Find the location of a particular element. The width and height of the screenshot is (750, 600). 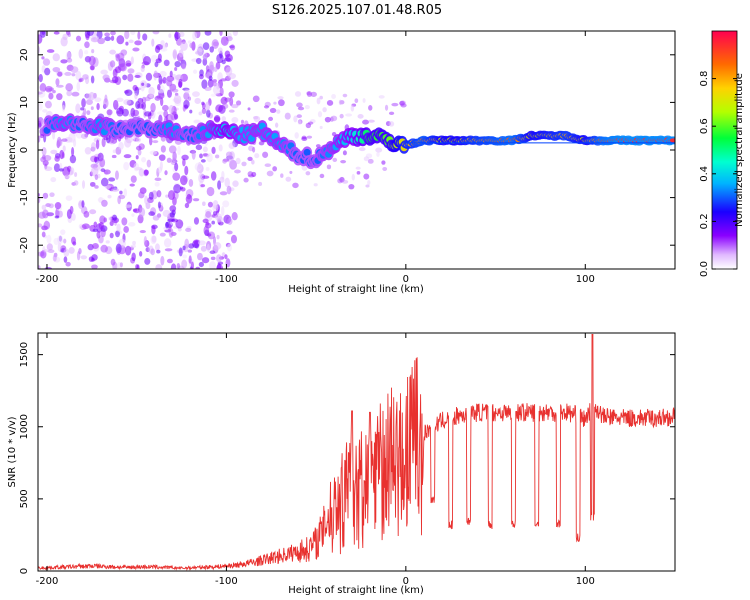

colorbar-ticks: 0.0 0.2 0.4 0.6 0.8 is located at coordinates (718, 174).